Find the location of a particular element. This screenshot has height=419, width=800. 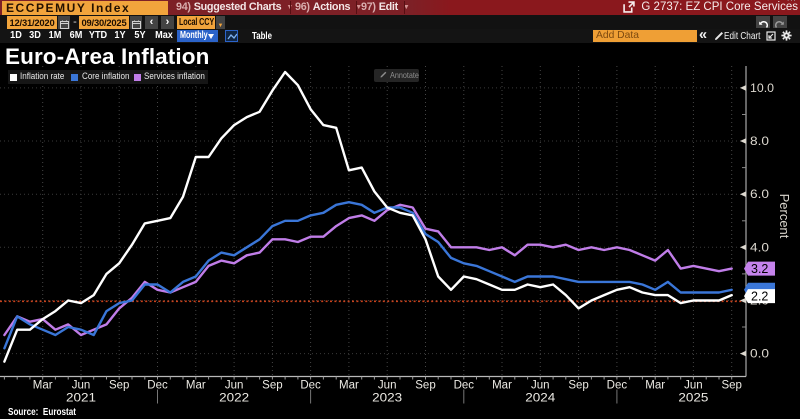

svg-text: Percent is located at coordinates (784, 216).